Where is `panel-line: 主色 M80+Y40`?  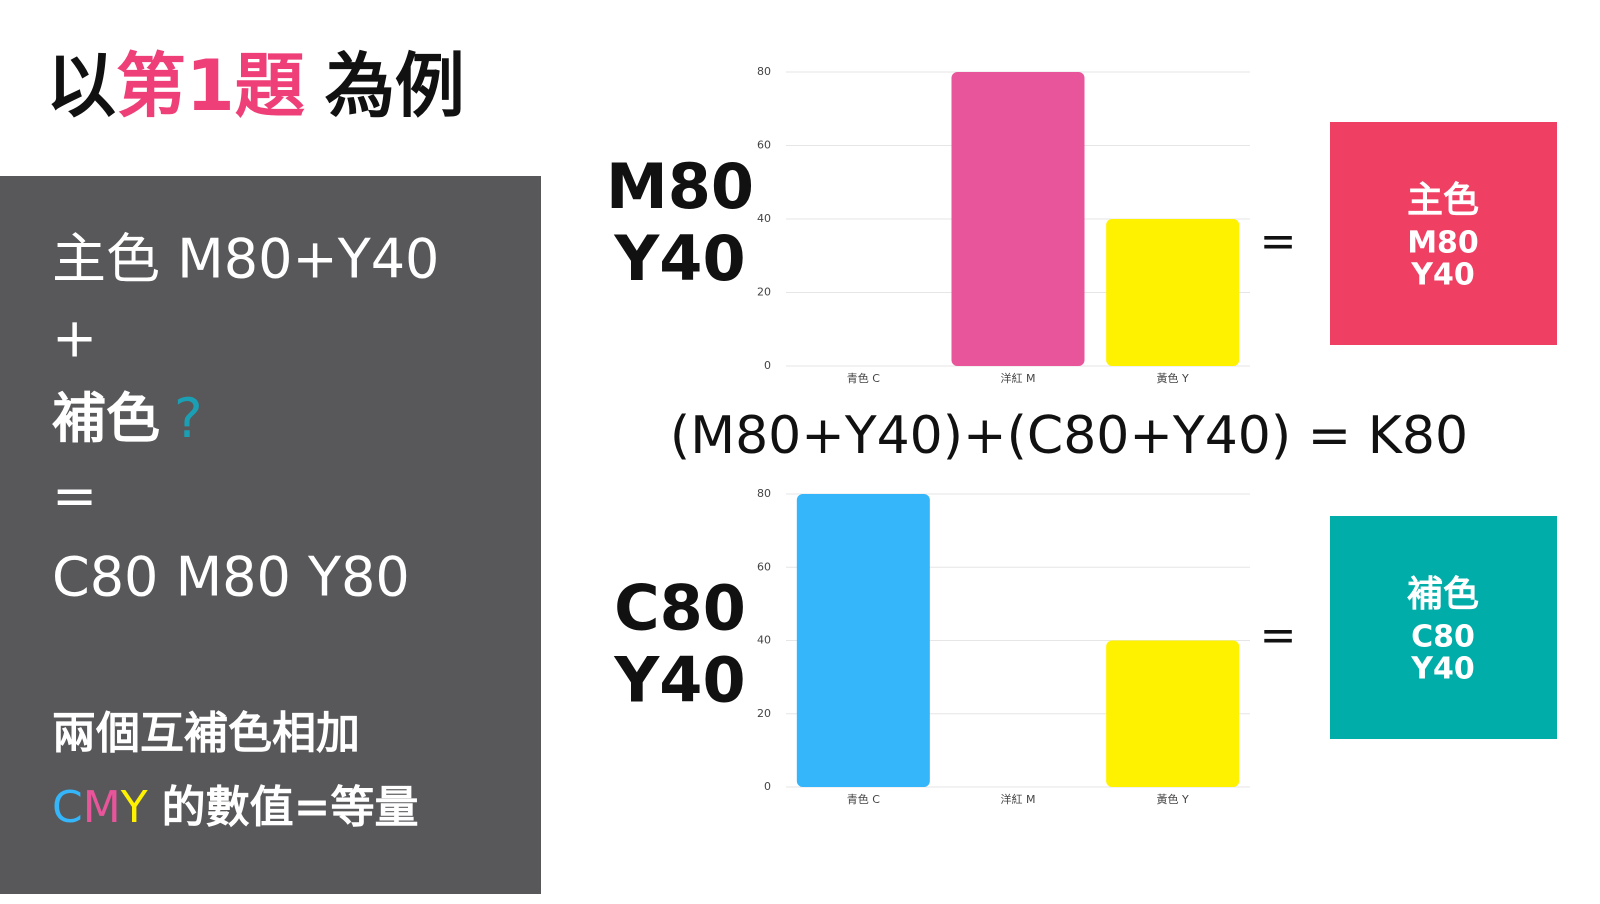
panel-line: 主色 M80+Y40 is located at coordinates (245, 259).